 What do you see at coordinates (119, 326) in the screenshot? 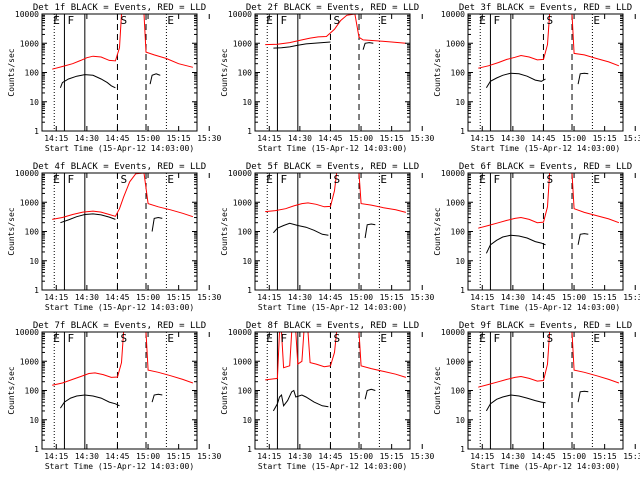
I see `panel-title: Det 7f BLACK = Events, RED = LLD` at bounding box center [119, 326].